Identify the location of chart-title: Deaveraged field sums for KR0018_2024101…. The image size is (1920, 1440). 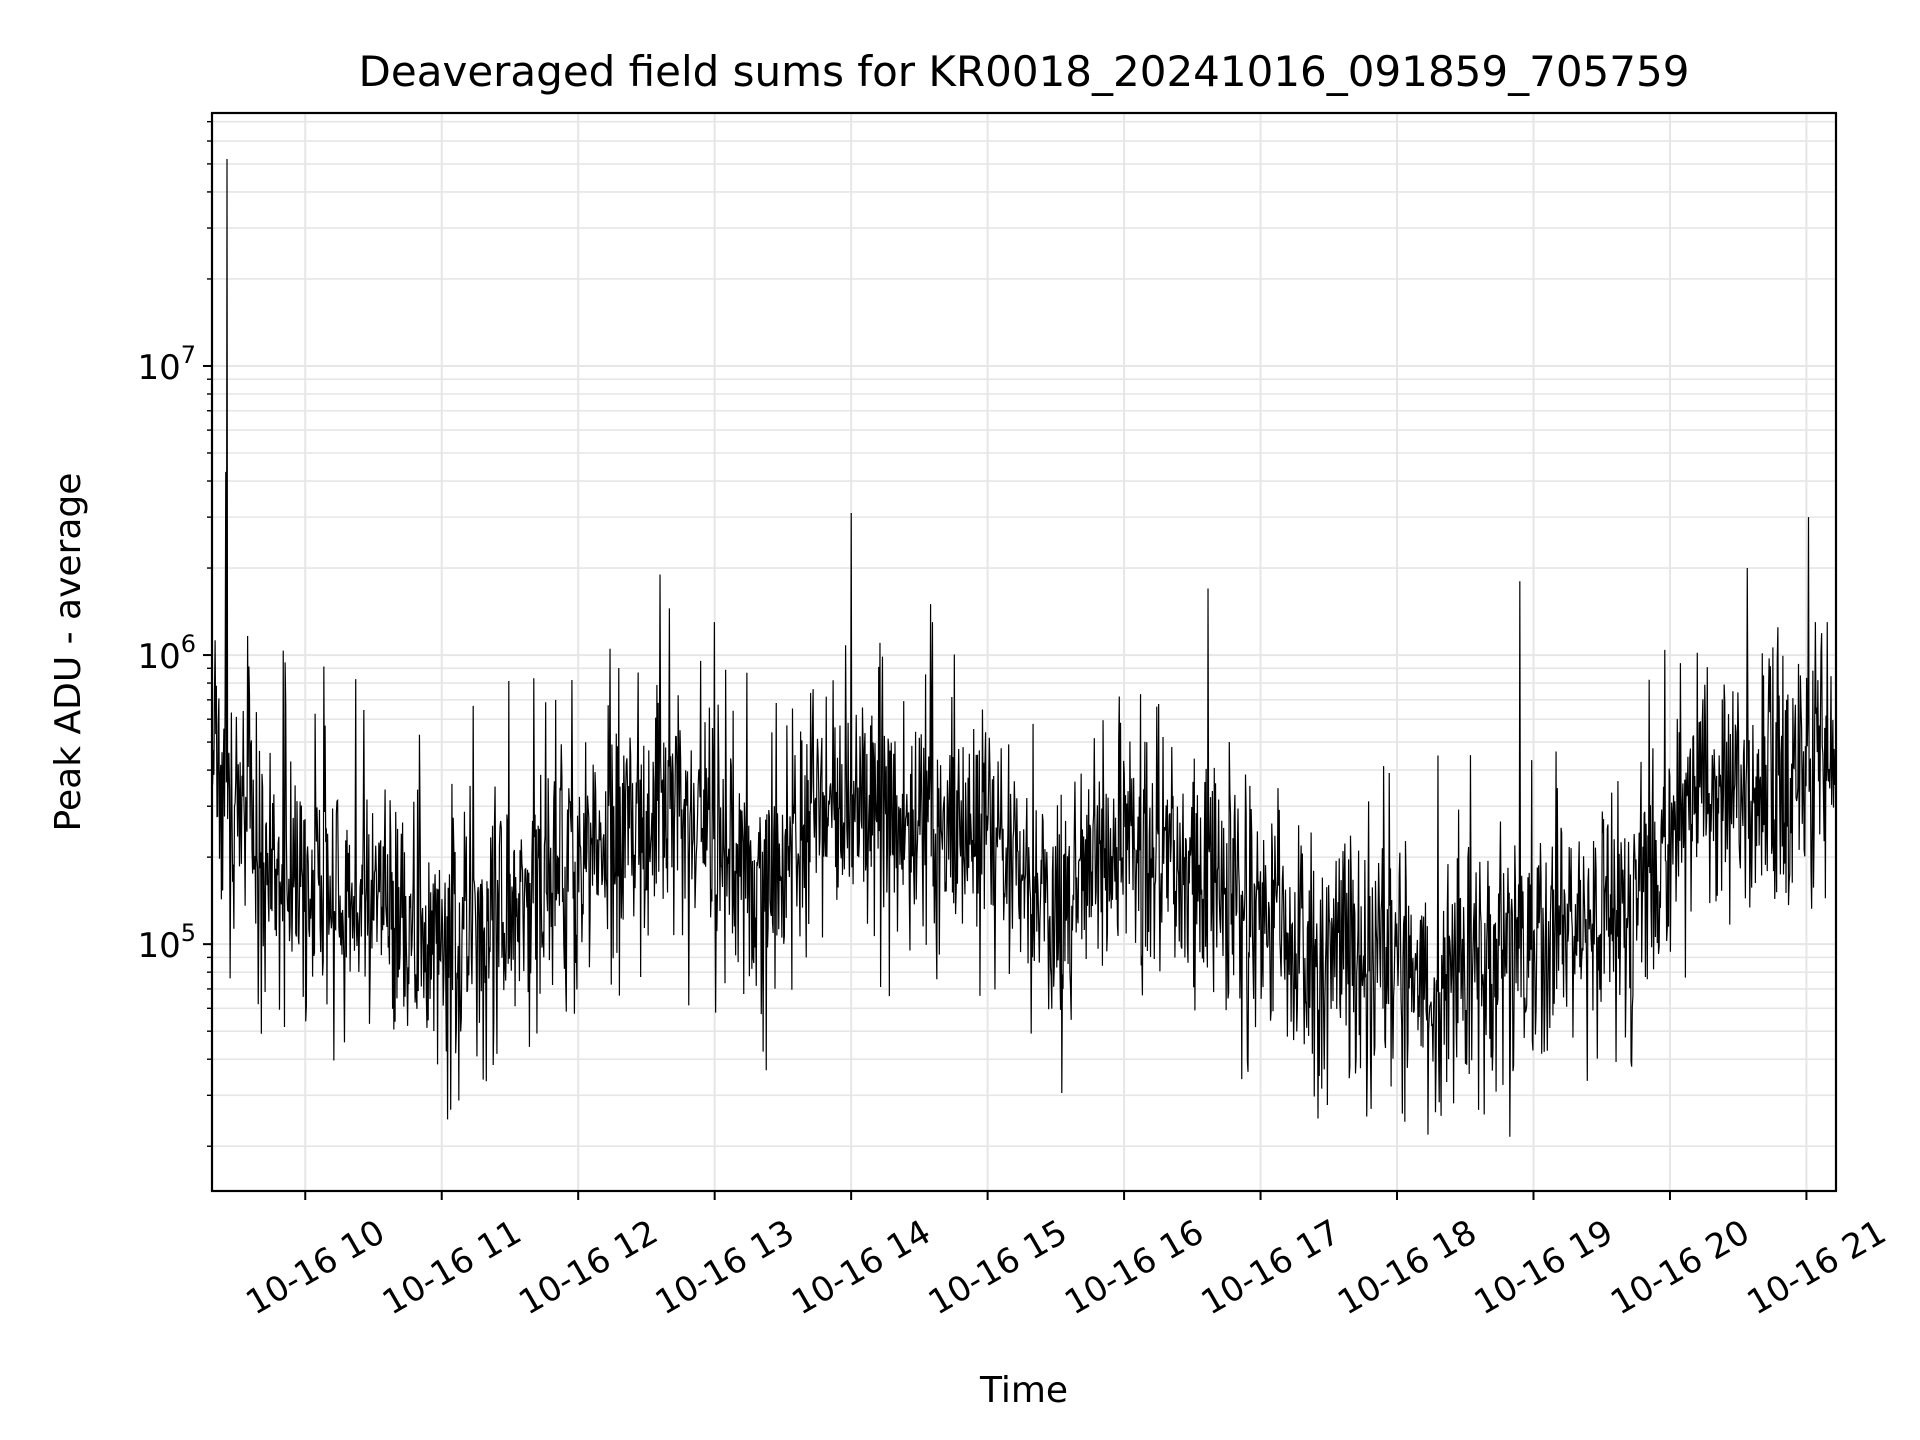
(1024, 71).